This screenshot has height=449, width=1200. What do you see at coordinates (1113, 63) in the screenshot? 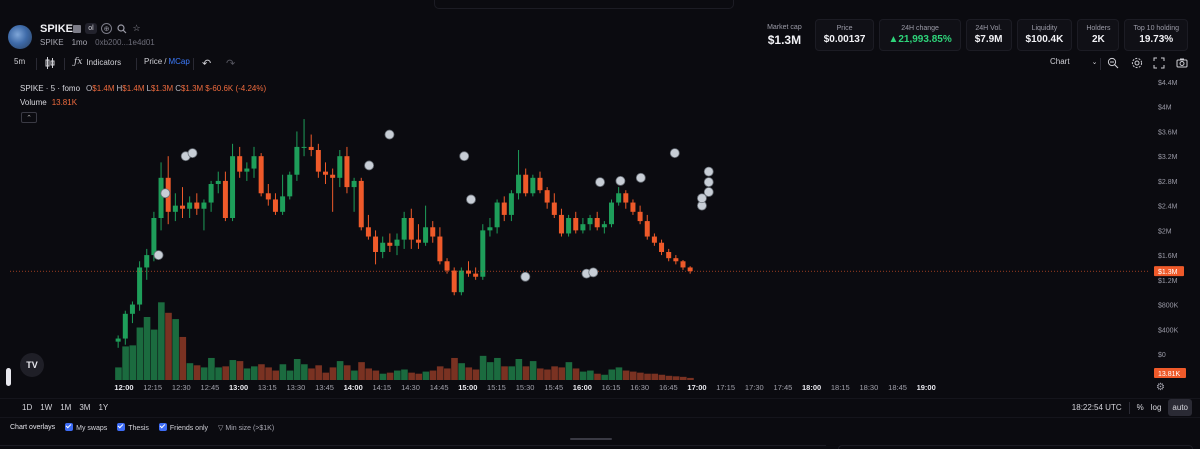
I see `zoom-icon` at bounding box center [1113, 63].